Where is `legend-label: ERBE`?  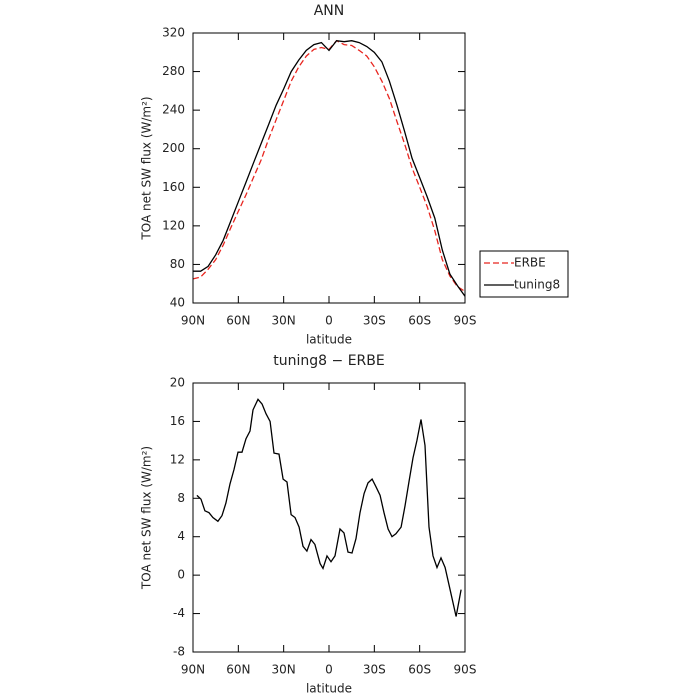 legend-label: ERBE is located at coordinates (530, 263).